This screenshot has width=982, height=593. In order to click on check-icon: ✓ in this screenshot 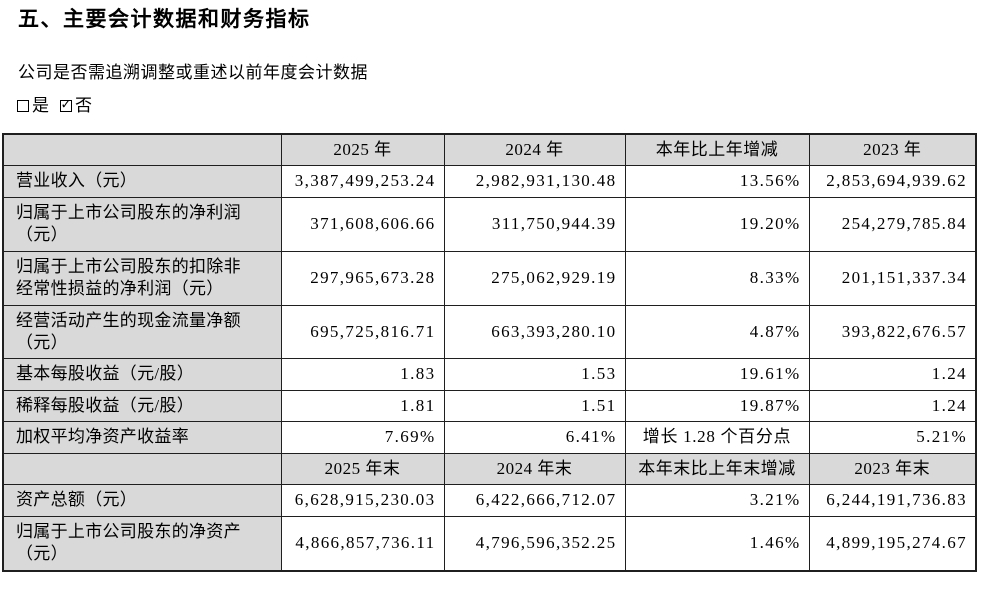, I will do `click(66, 105)`.